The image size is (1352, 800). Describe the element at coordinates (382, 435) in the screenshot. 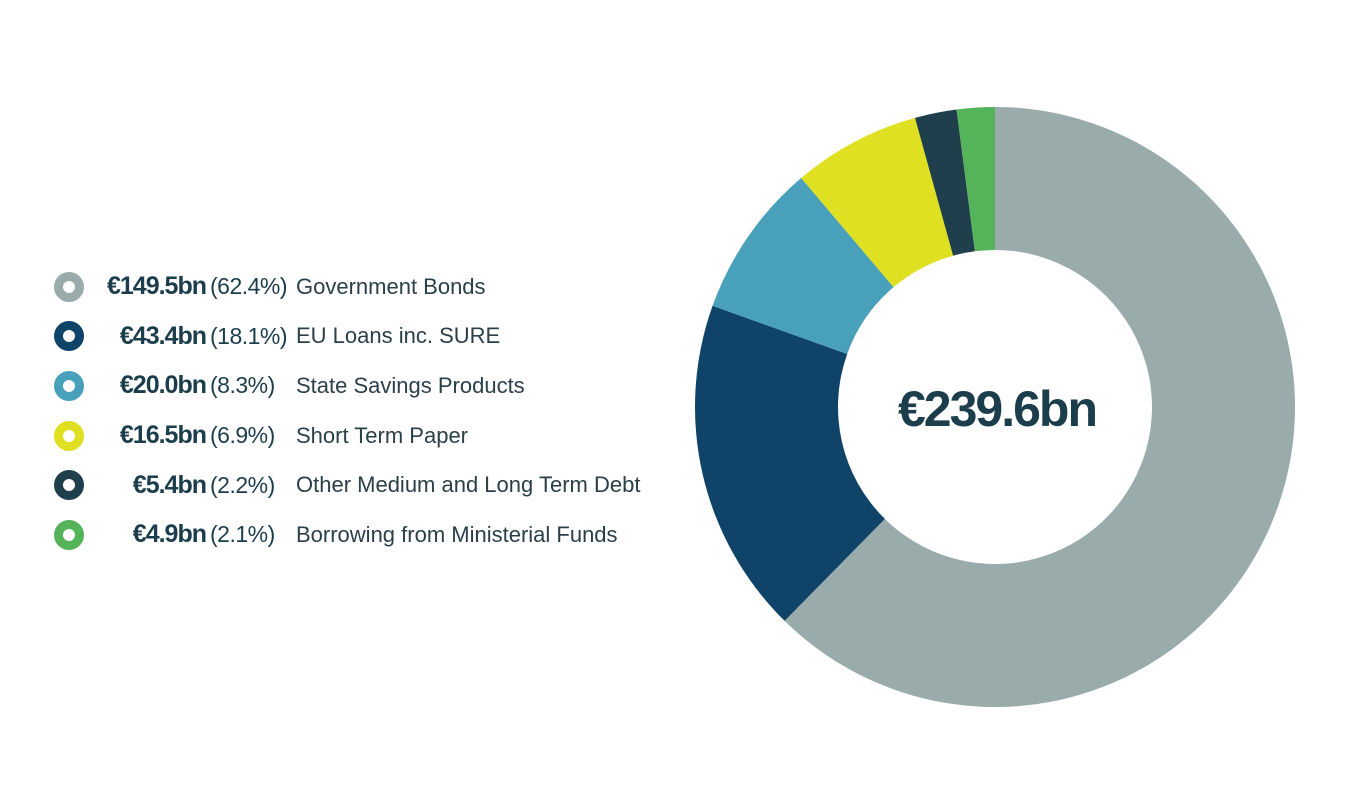

I see `legend-label: Short Term Paper` at that location.